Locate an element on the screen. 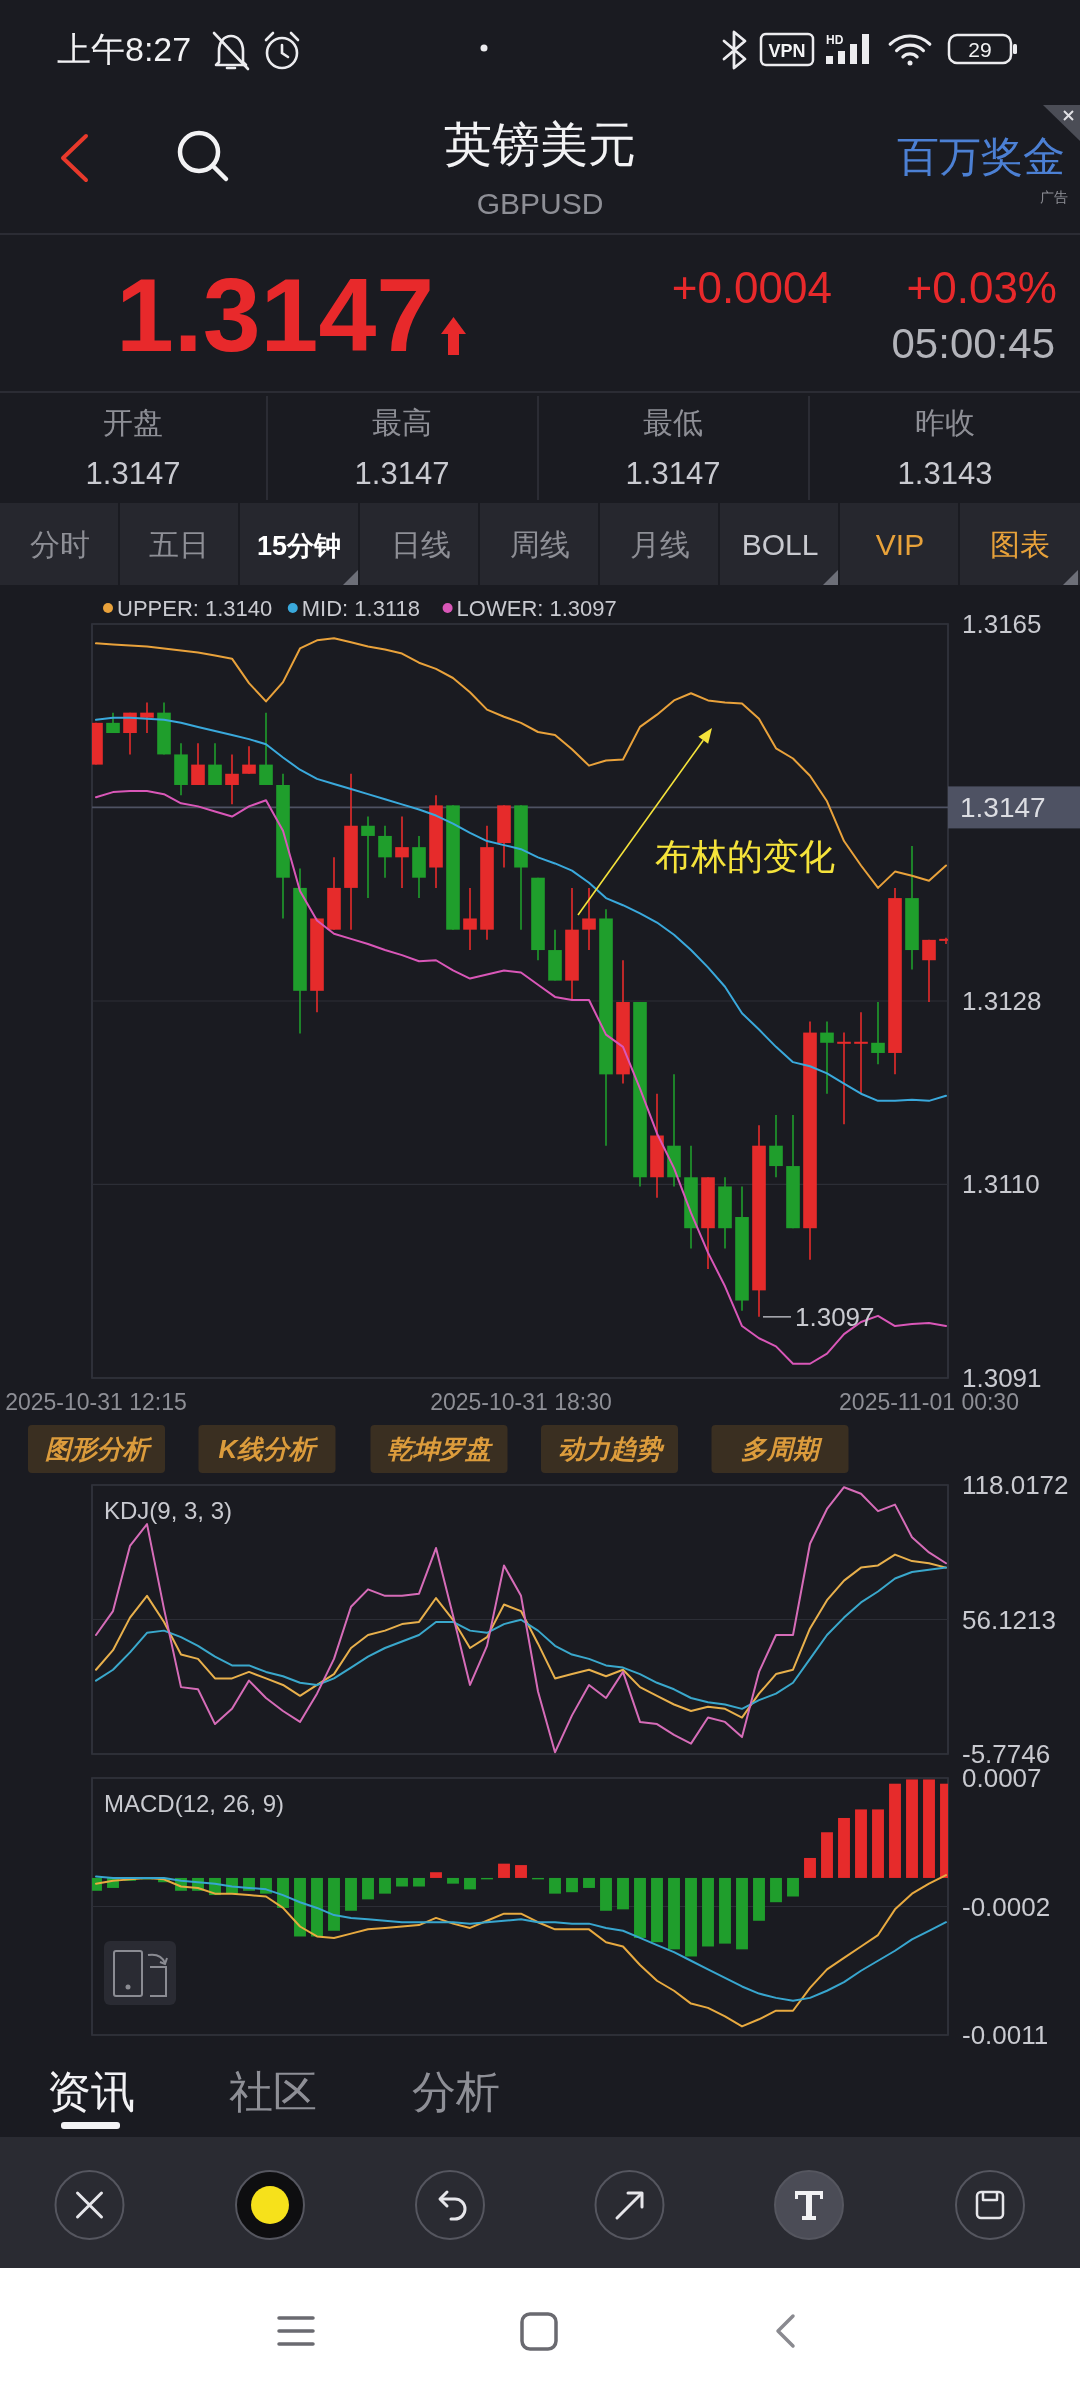  x-tick-label: 2025-10-31 12:15 is located at coordinates (96, 1402).